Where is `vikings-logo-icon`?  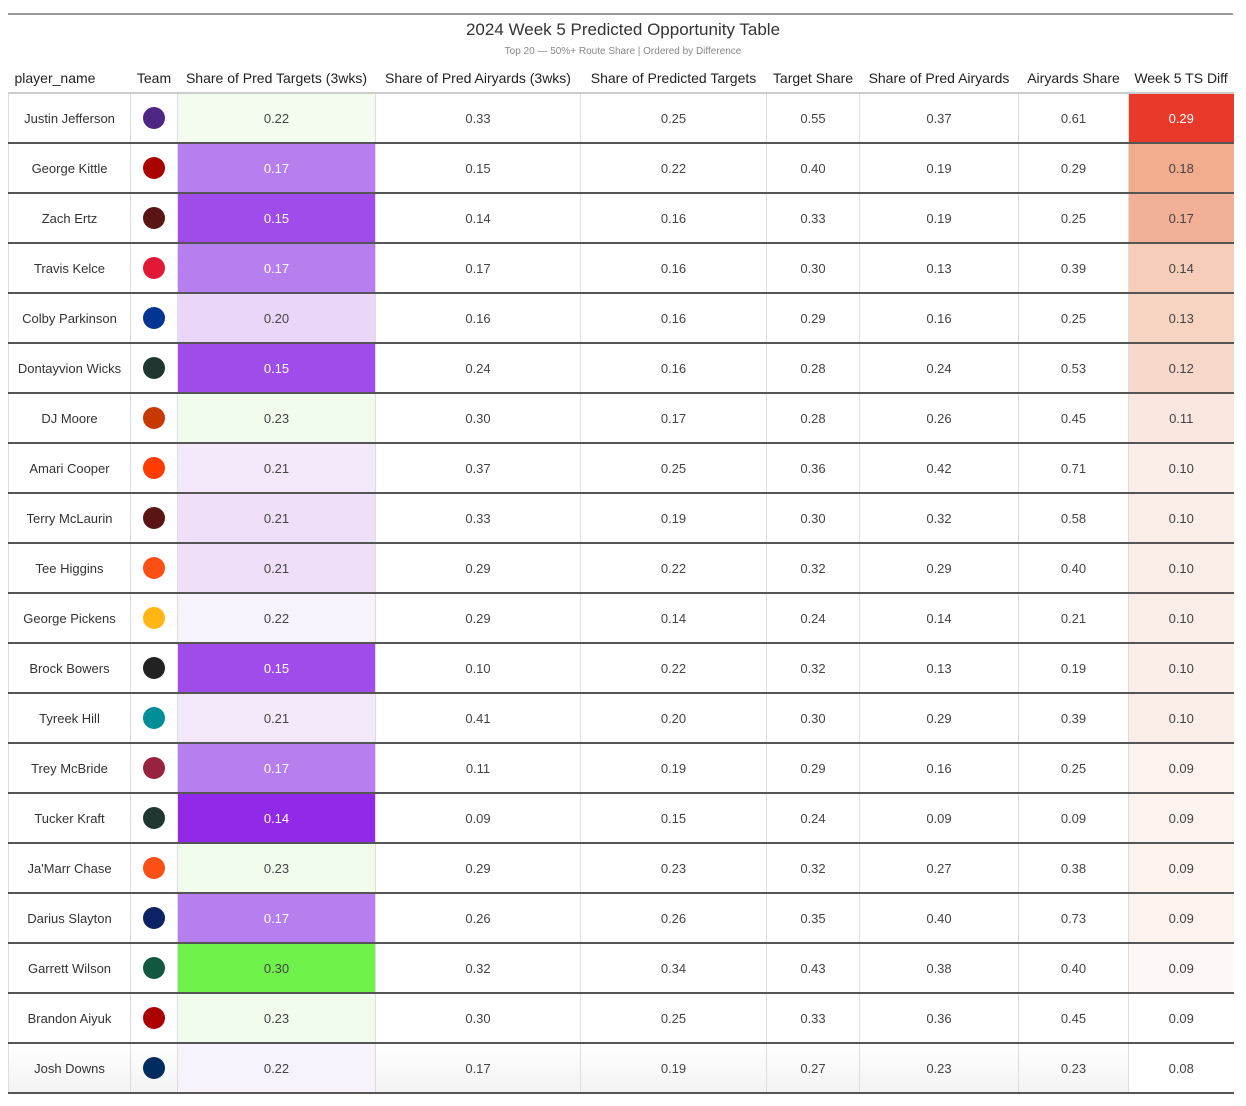 vikings-logo-icon is located at coordinates (154, 118).